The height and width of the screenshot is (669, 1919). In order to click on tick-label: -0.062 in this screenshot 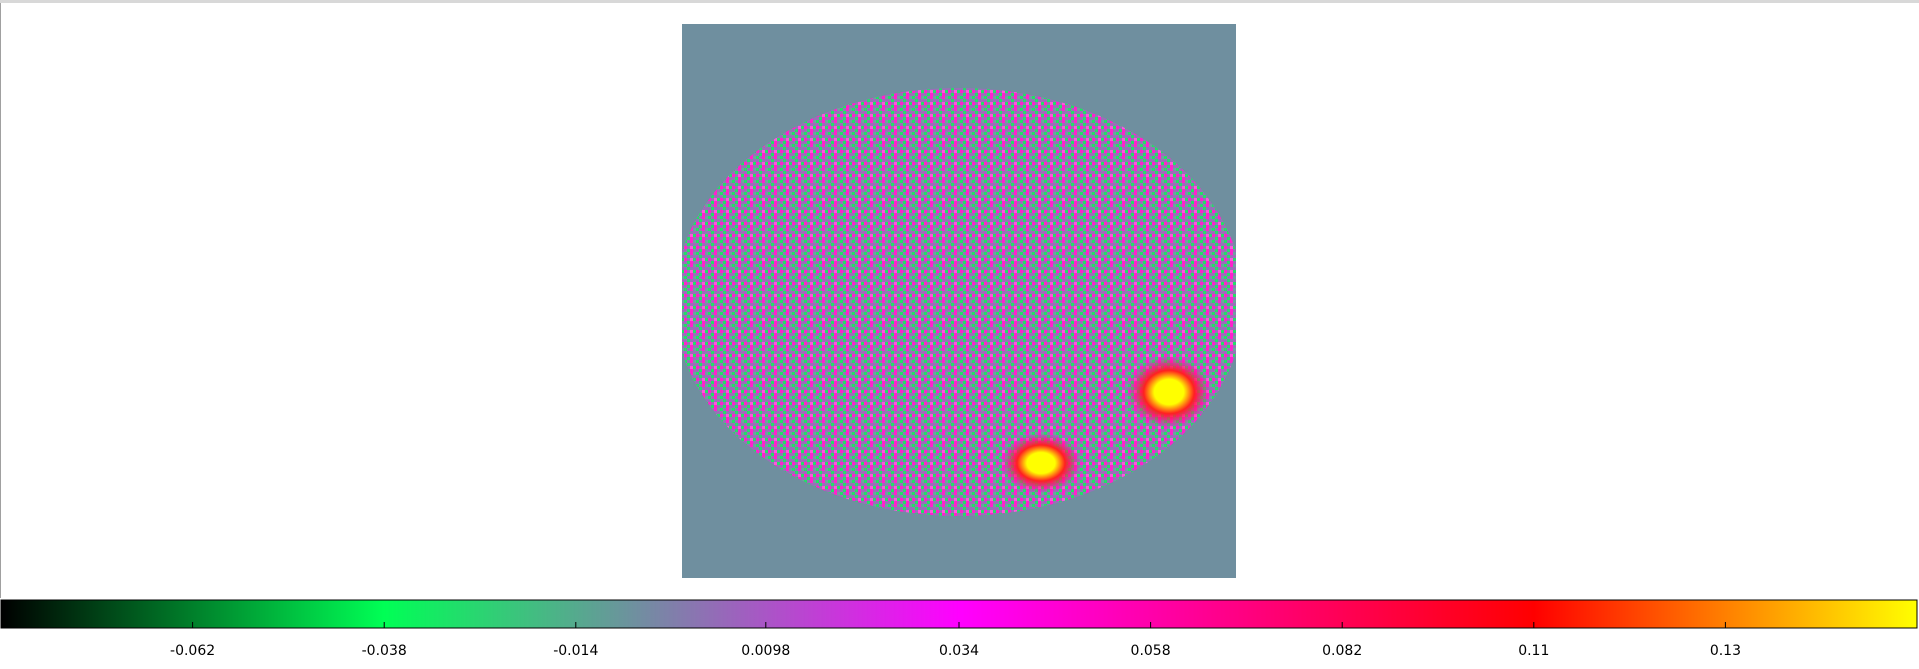, I will do `click(192, 651)`.